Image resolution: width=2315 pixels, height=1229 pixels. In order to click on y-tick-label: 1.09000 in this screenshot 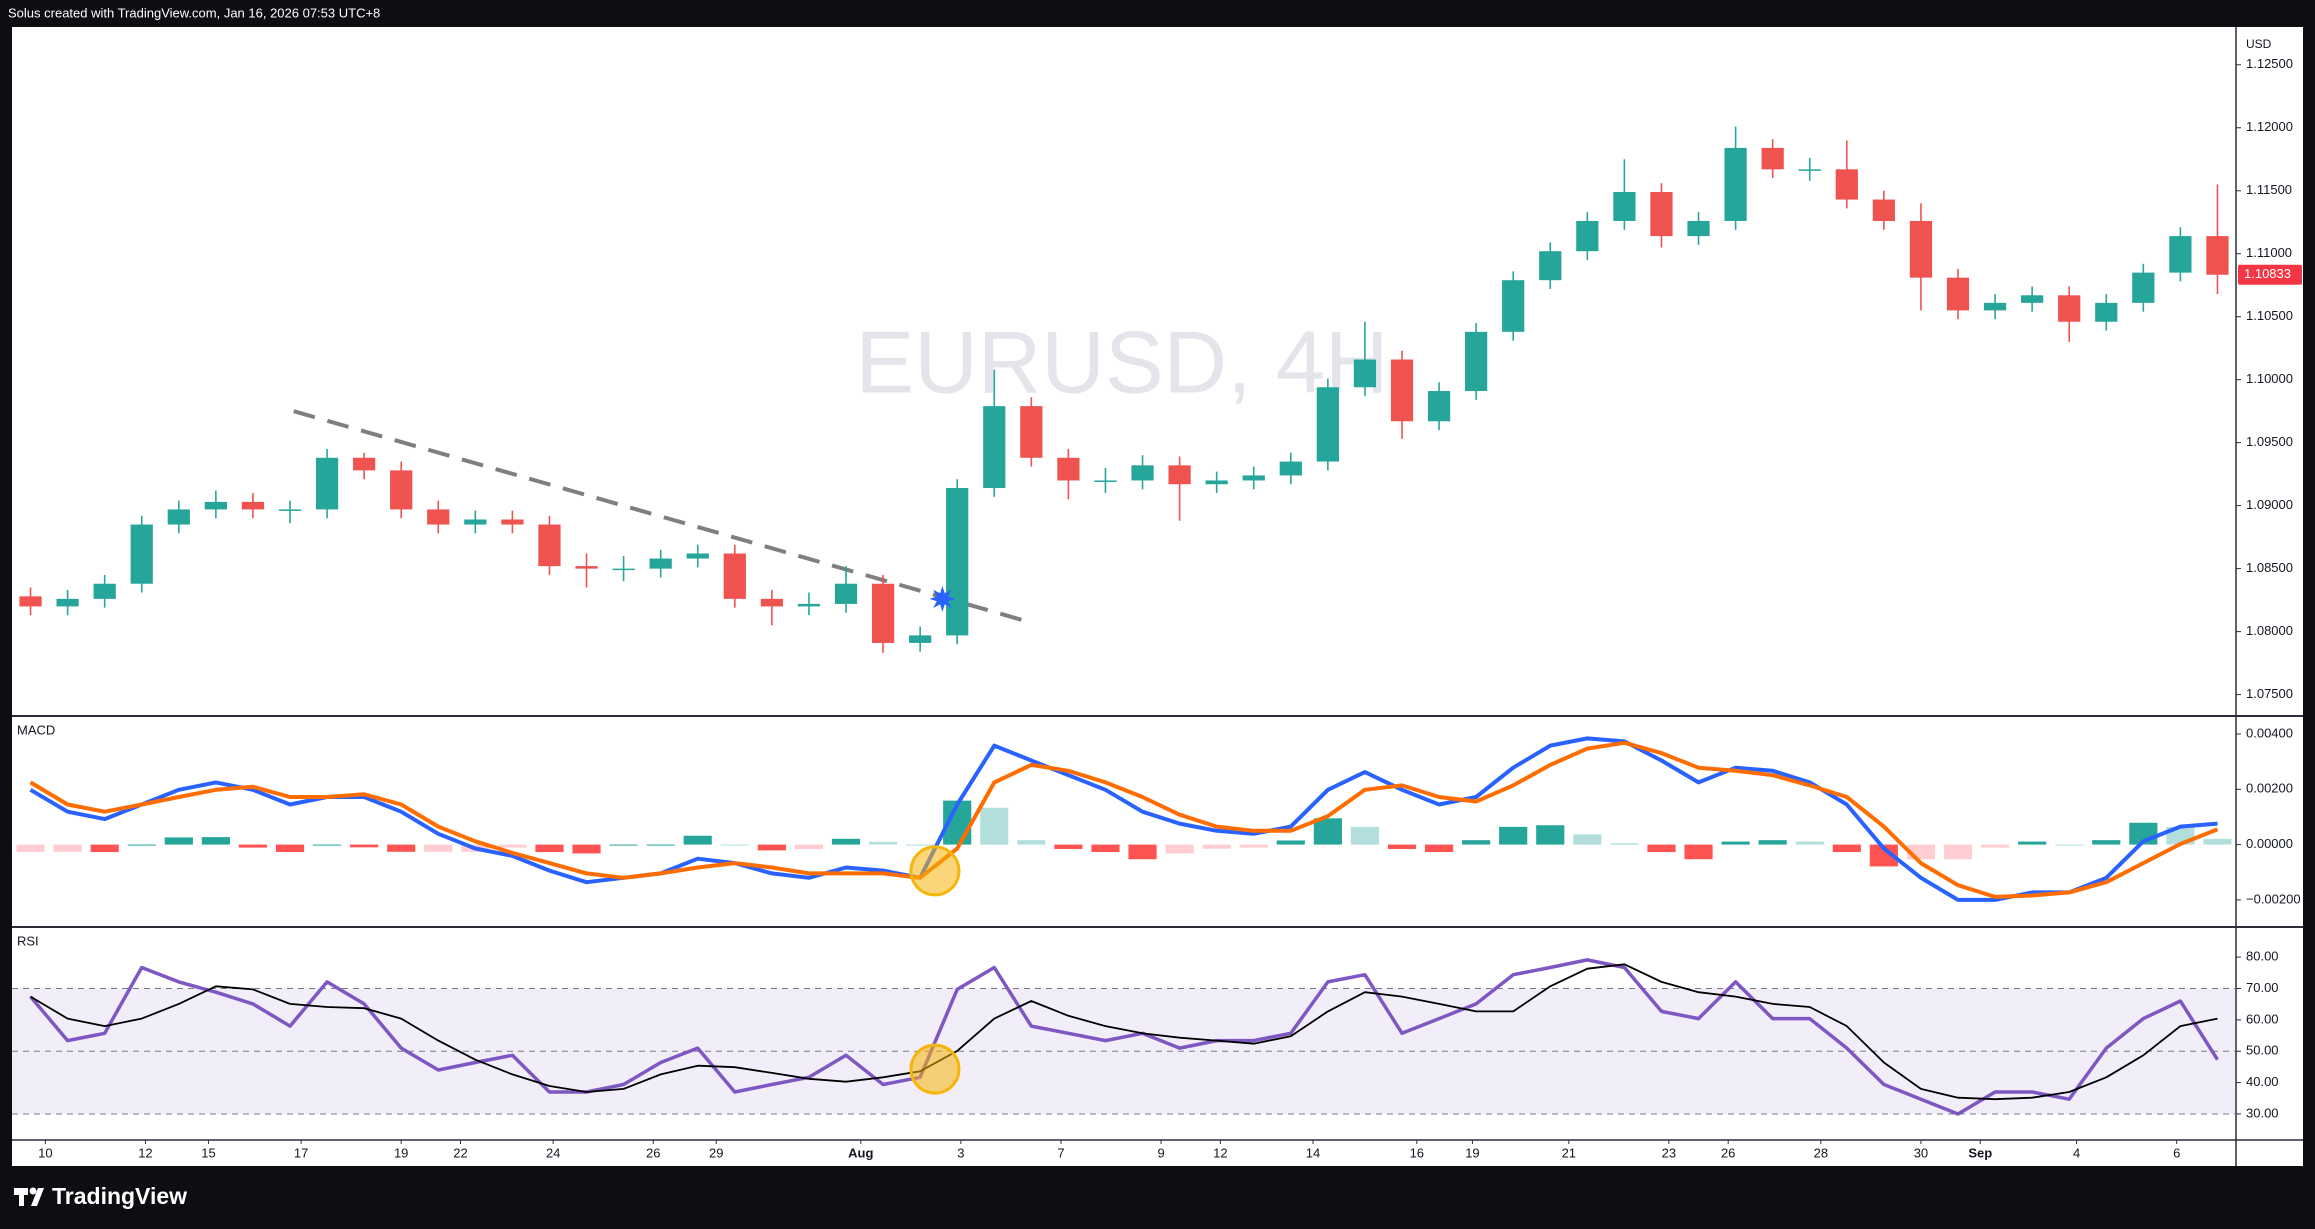, I will do `click(2269, 504)`.